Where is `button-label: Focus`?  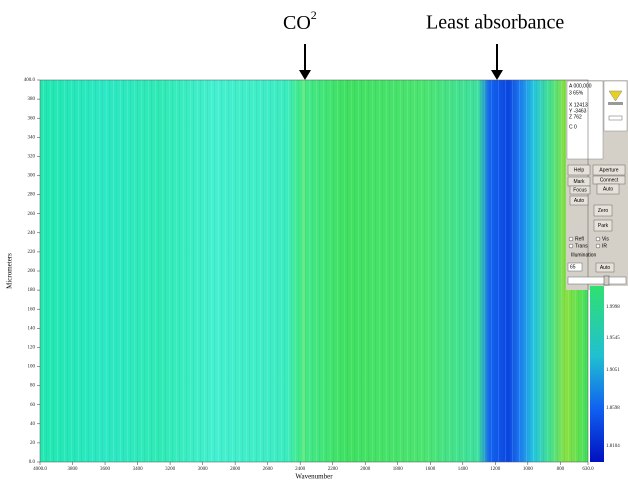
button-label: Focus is located at coordinates (580, 190).